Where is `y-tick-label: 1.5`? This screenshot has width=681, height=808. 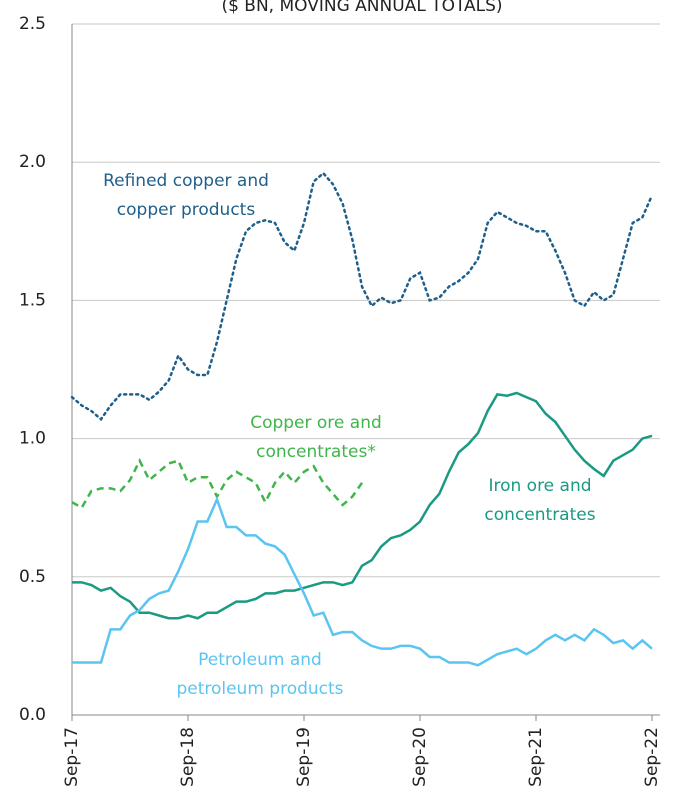 y-tick-label: 1.5 is located at coordinates (32, 300).